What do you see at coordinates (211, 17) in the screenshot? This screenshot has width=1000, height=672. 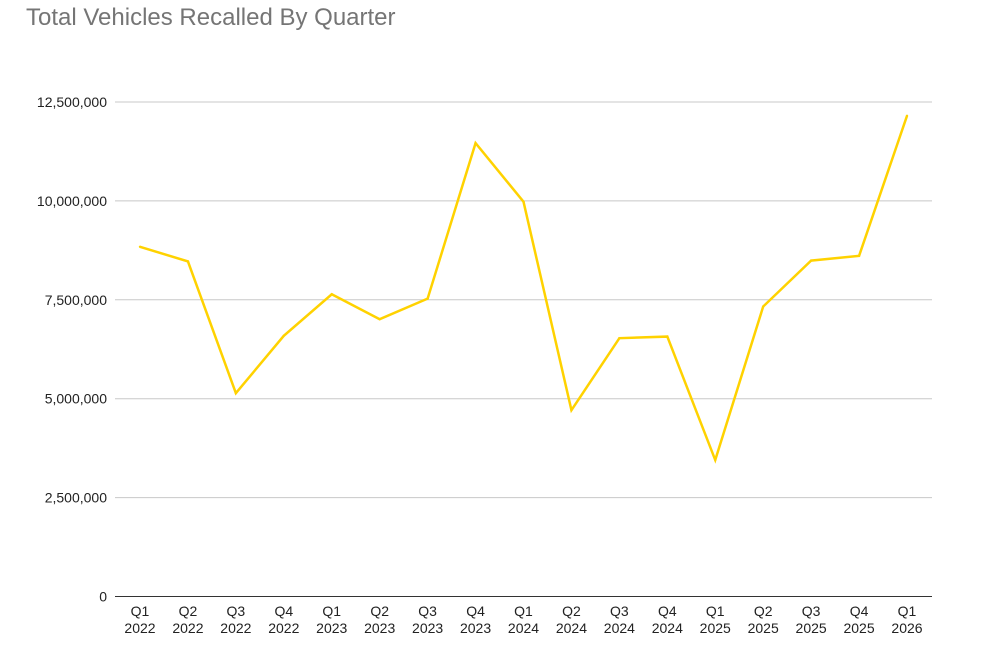 I see `chart-title: Total Vehicles Recalled By Quarter` at bounding box center [211, 17].